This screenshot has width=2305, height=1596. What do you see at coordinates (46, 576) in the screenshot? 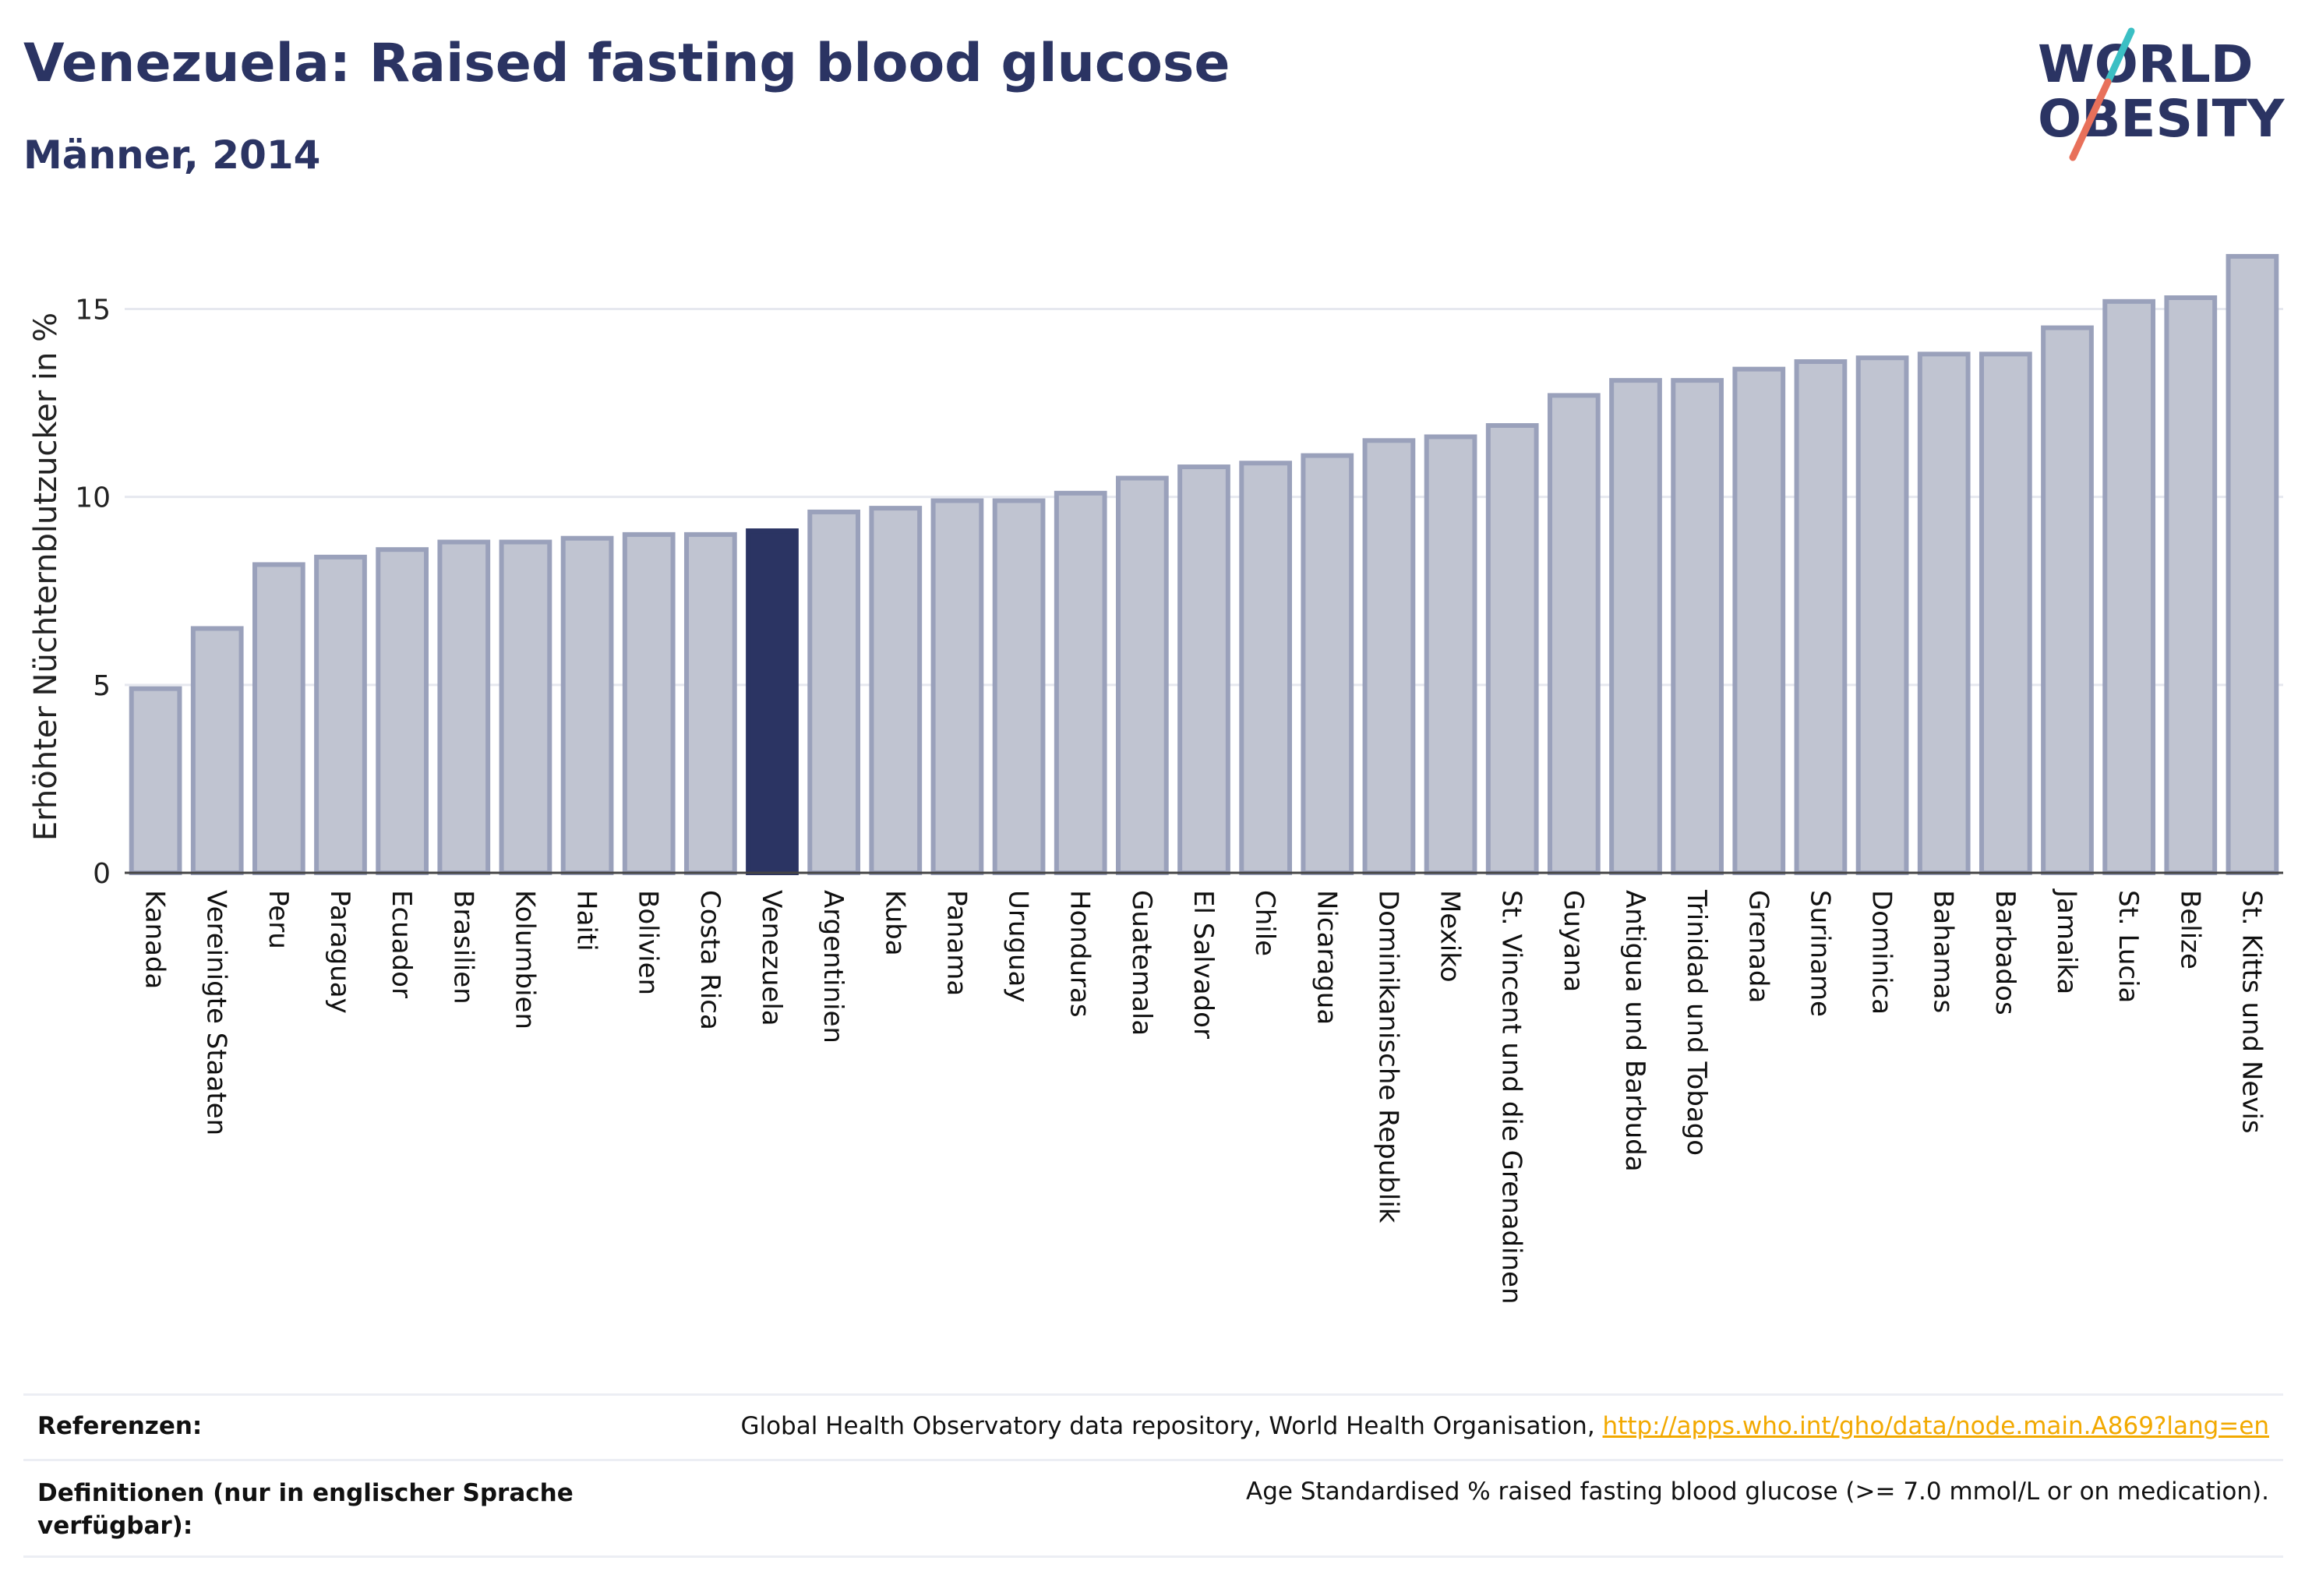
I see `y-axis-label: Erhöhter Nüchternblutzucker in %` at bounding box center [46, 576].